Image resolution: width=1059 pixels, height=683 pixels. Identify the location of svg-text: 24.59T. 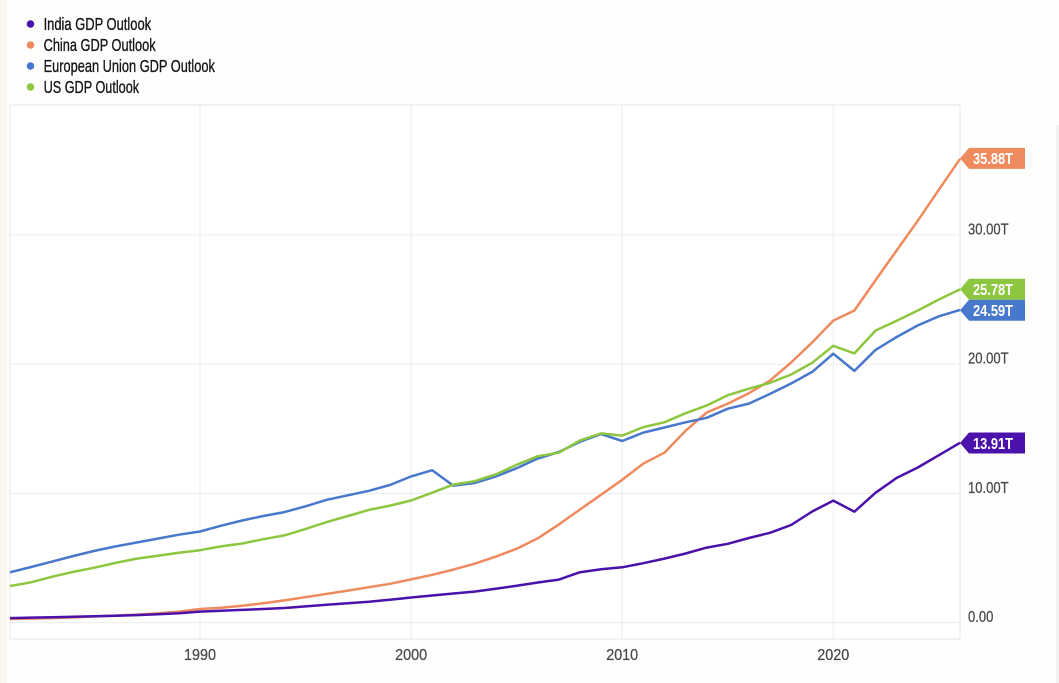
(993, 311).